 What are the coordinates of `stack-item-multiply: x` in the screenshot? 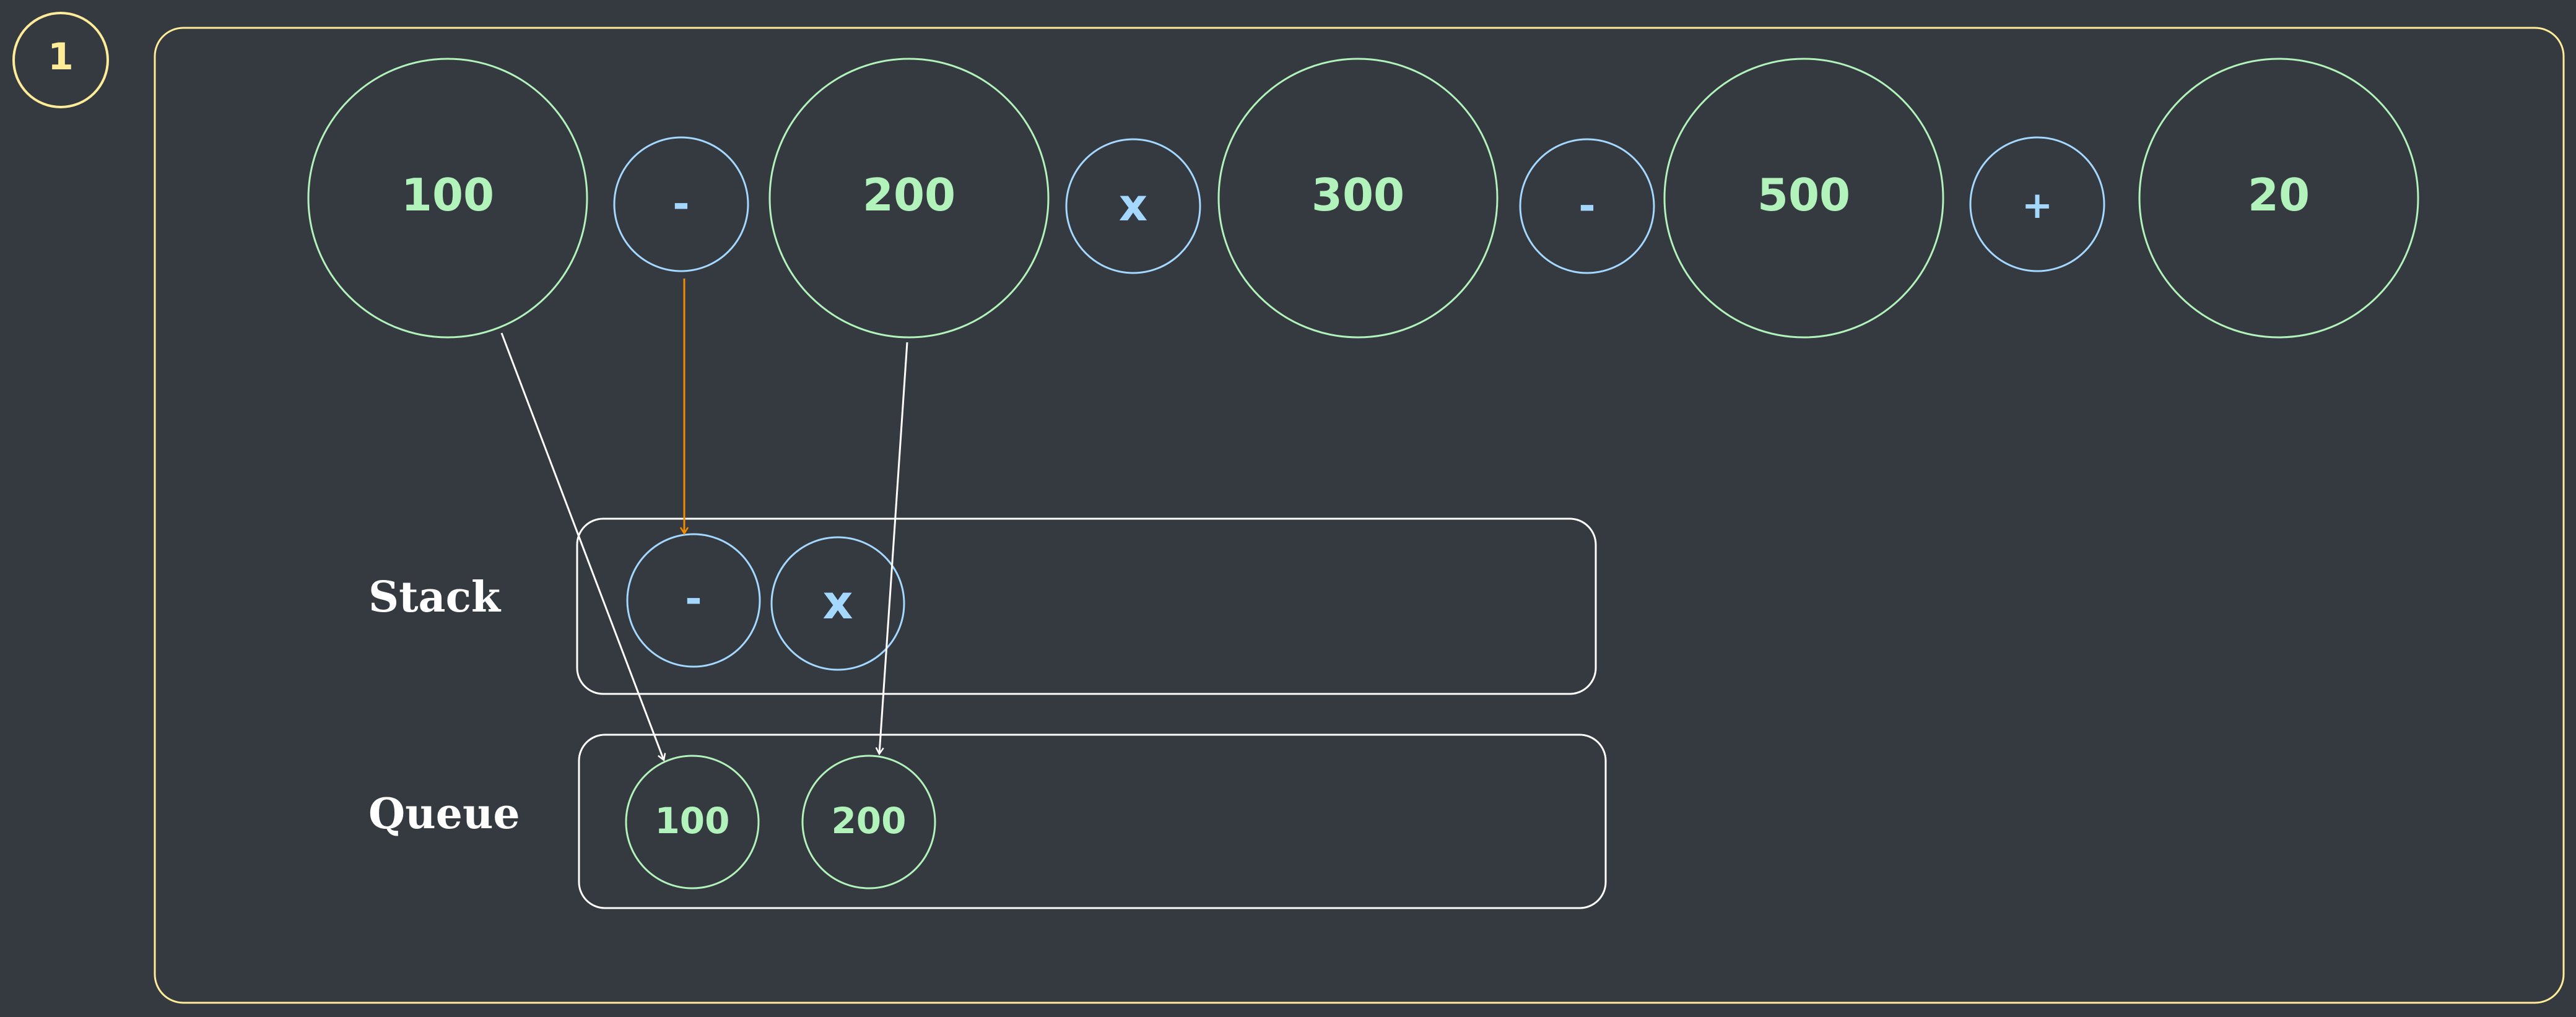 It's located at (837, 603).